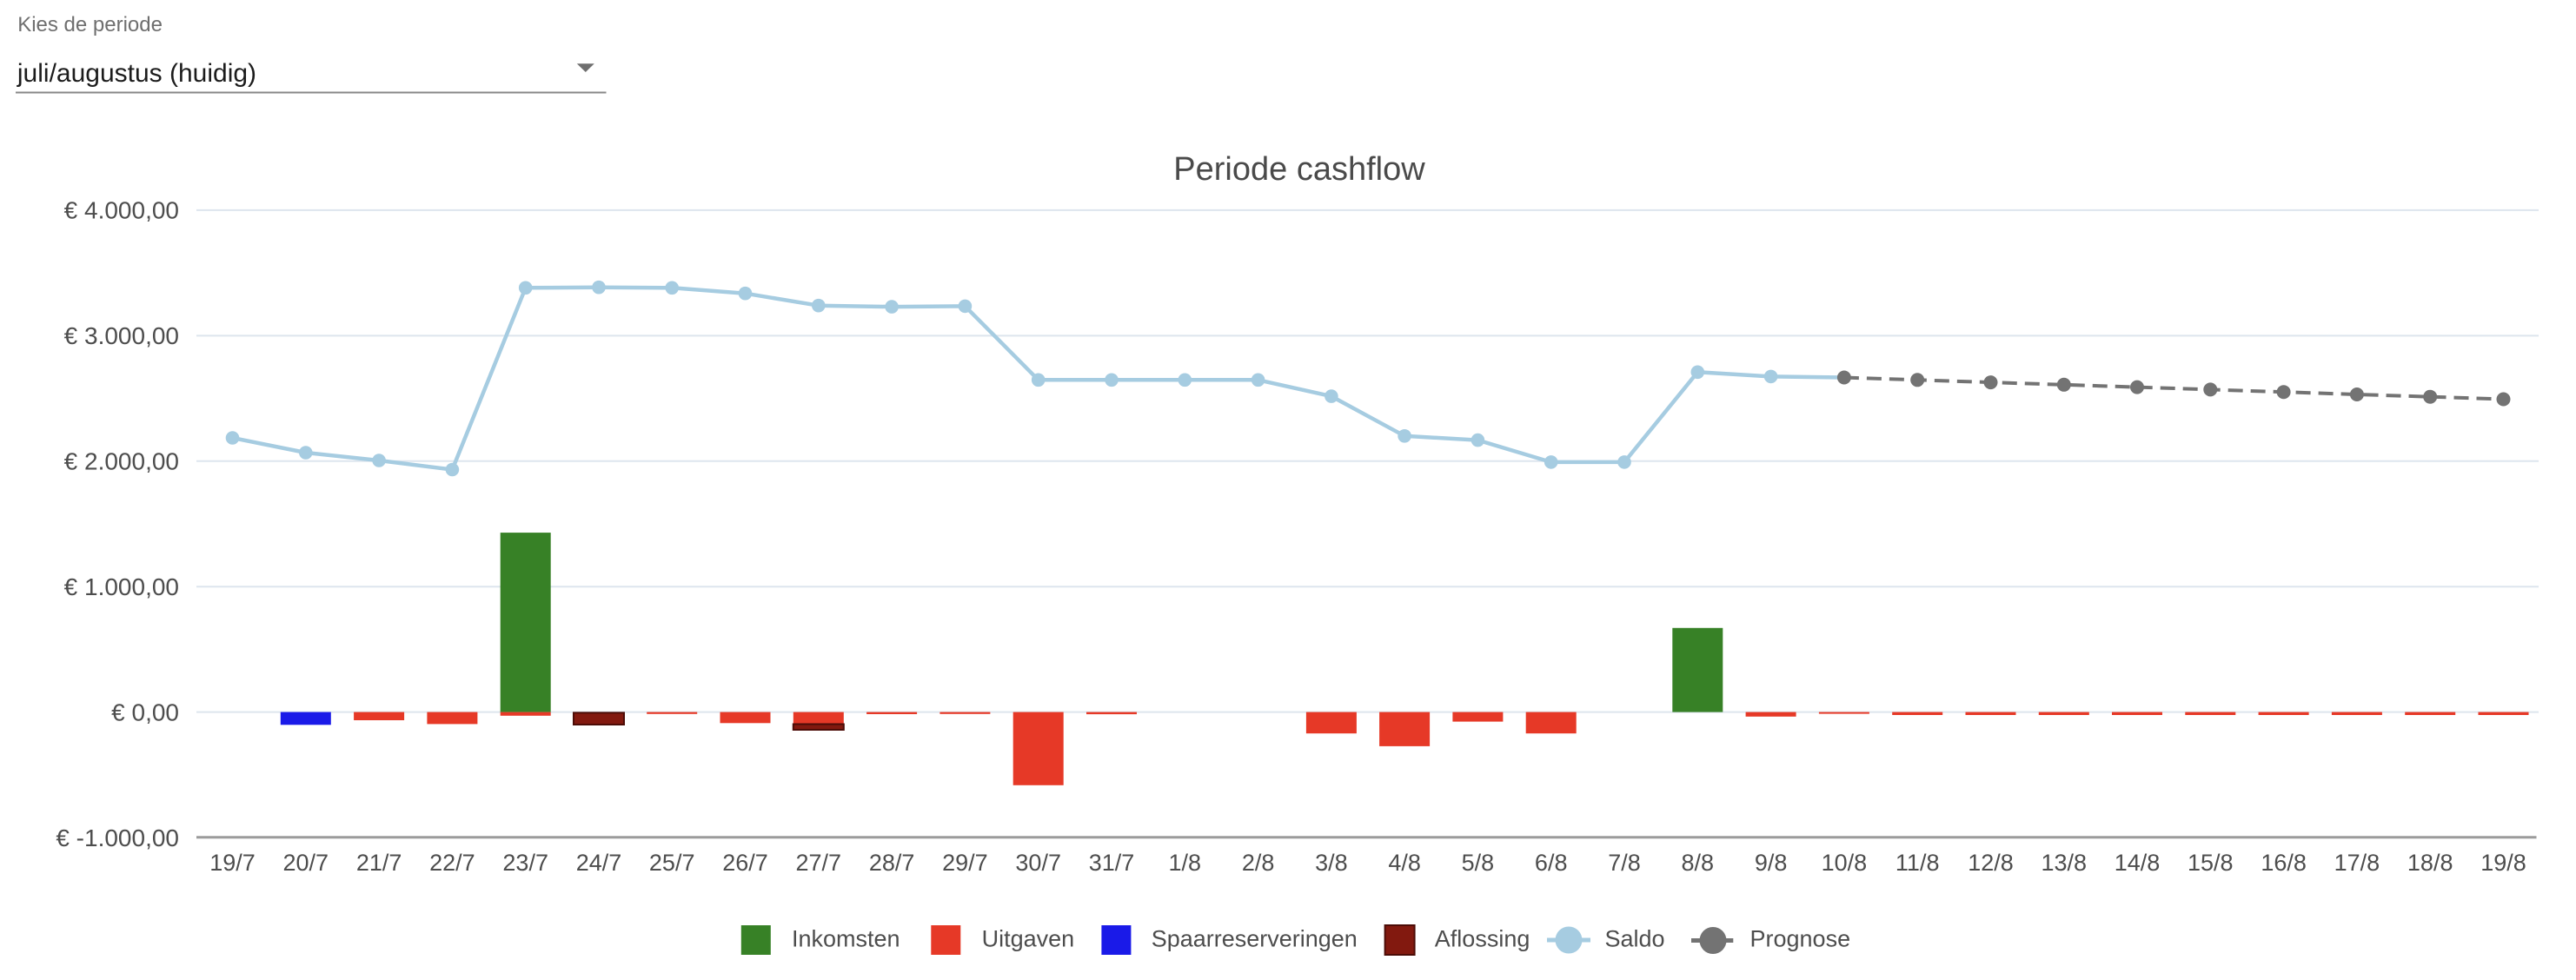 The width and height of the screenshot is (2576, 980). Describe the element at coordinates (1185, 863) in the screenshot. I see `svg-text: 1/8` at that location.